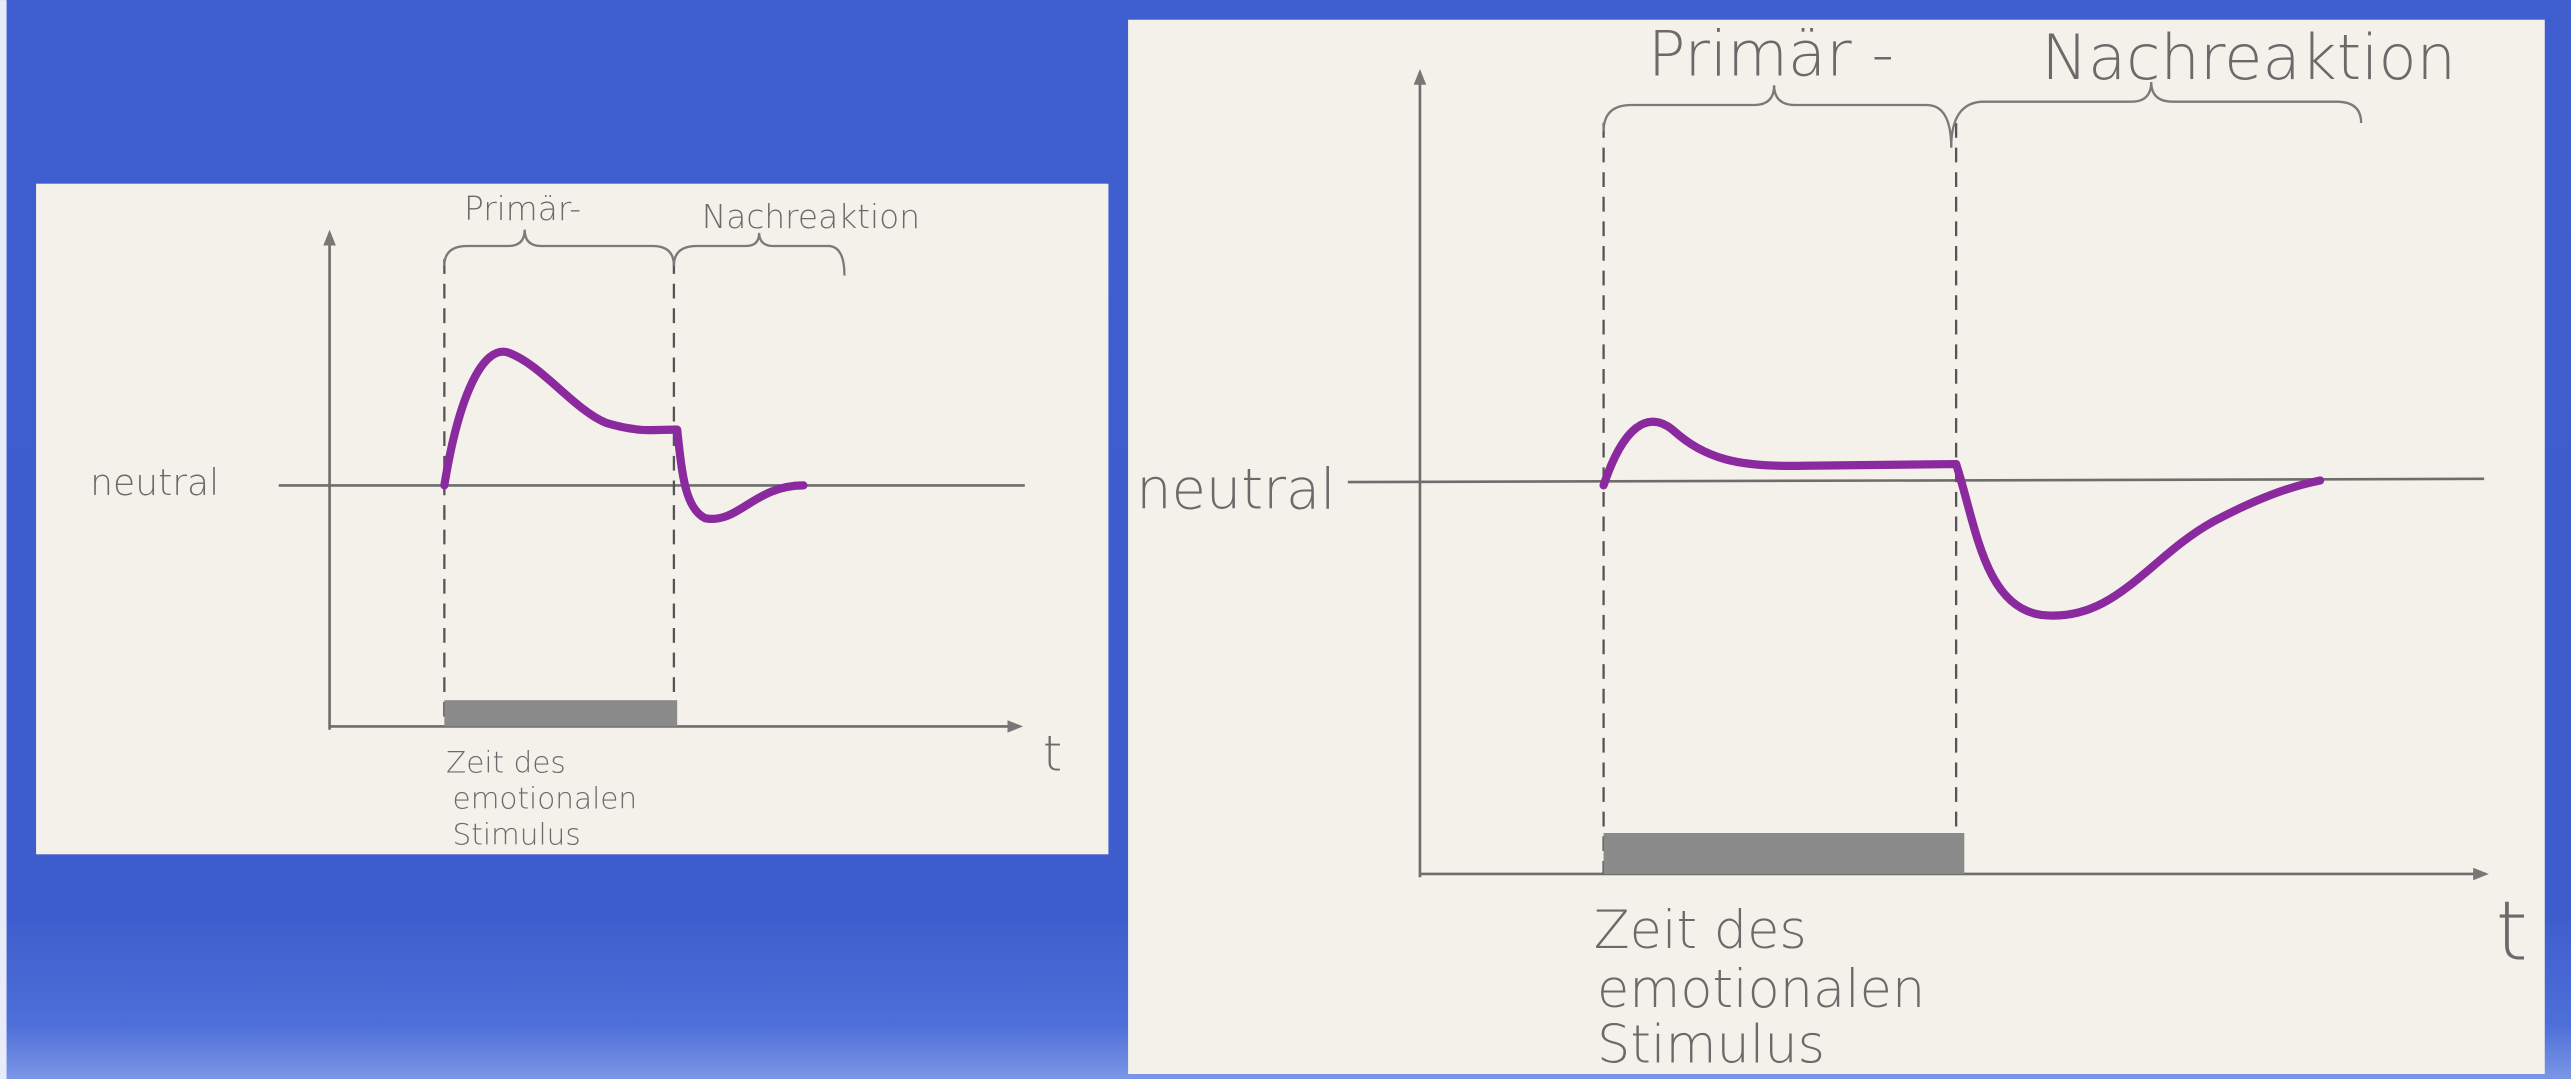 The height and width of the screenshot is (1079, 2571). I want to click on primary-label: Primär -, so click(1771, 53).